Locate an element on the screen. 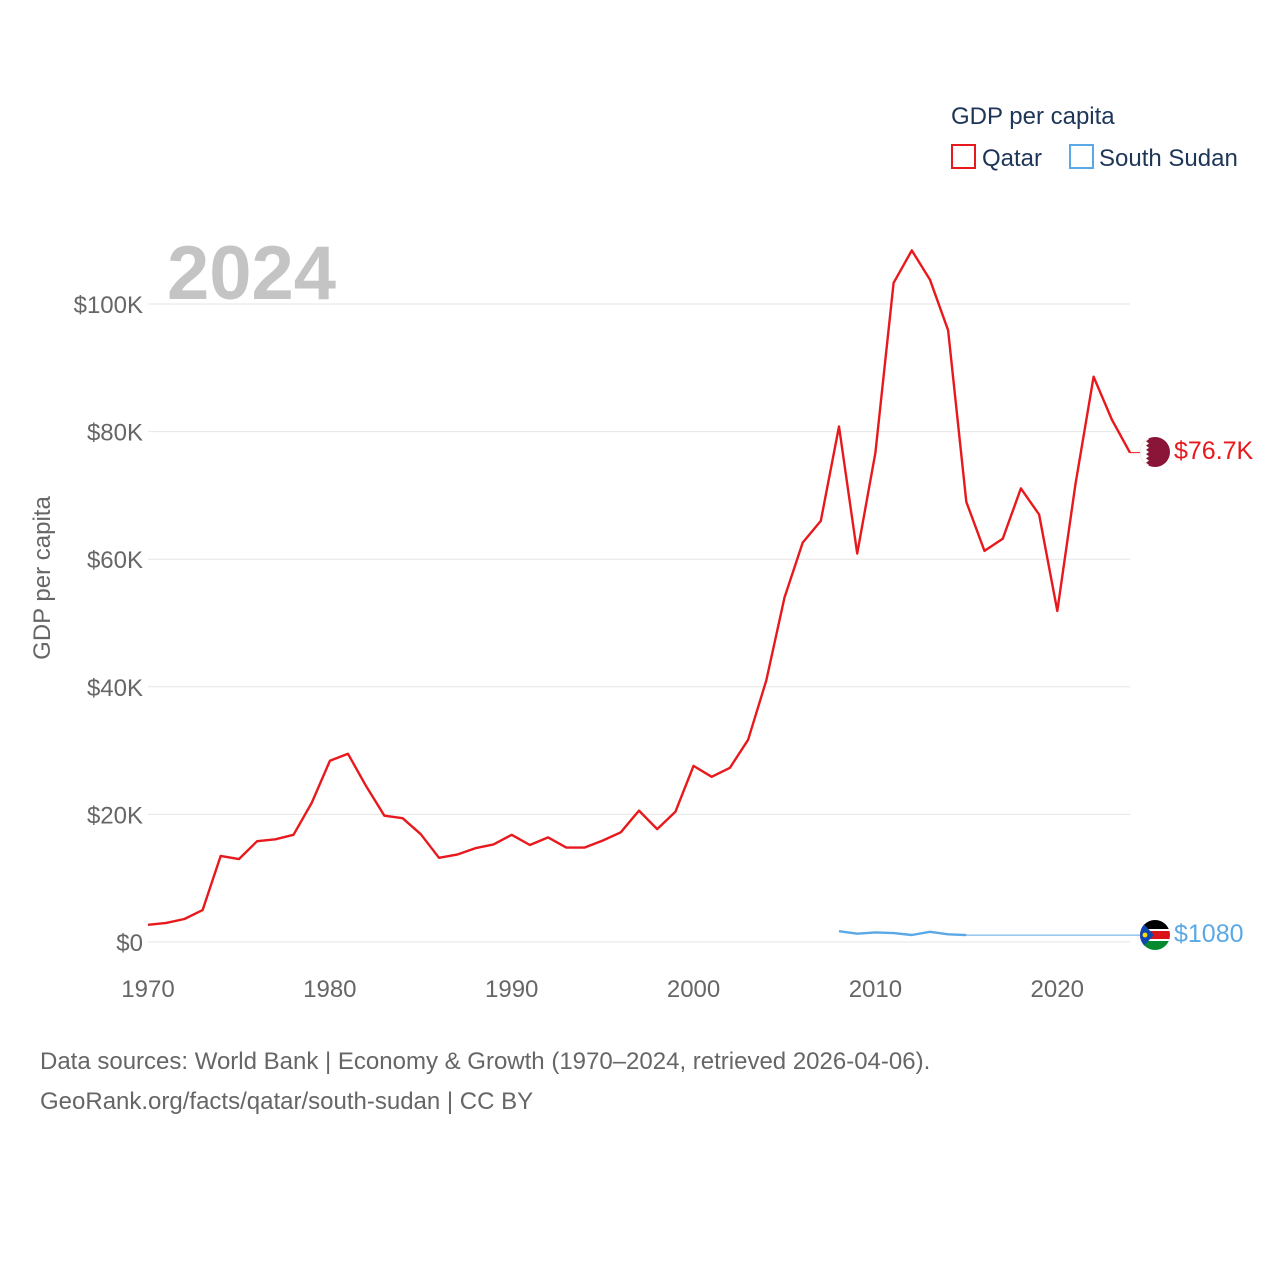 Image resolution: width=1280 pixels, height=1280 pixels. y-axis-ticks: $0 $20K $40K $60K $80K $100K is located at coordinates (108, 624).